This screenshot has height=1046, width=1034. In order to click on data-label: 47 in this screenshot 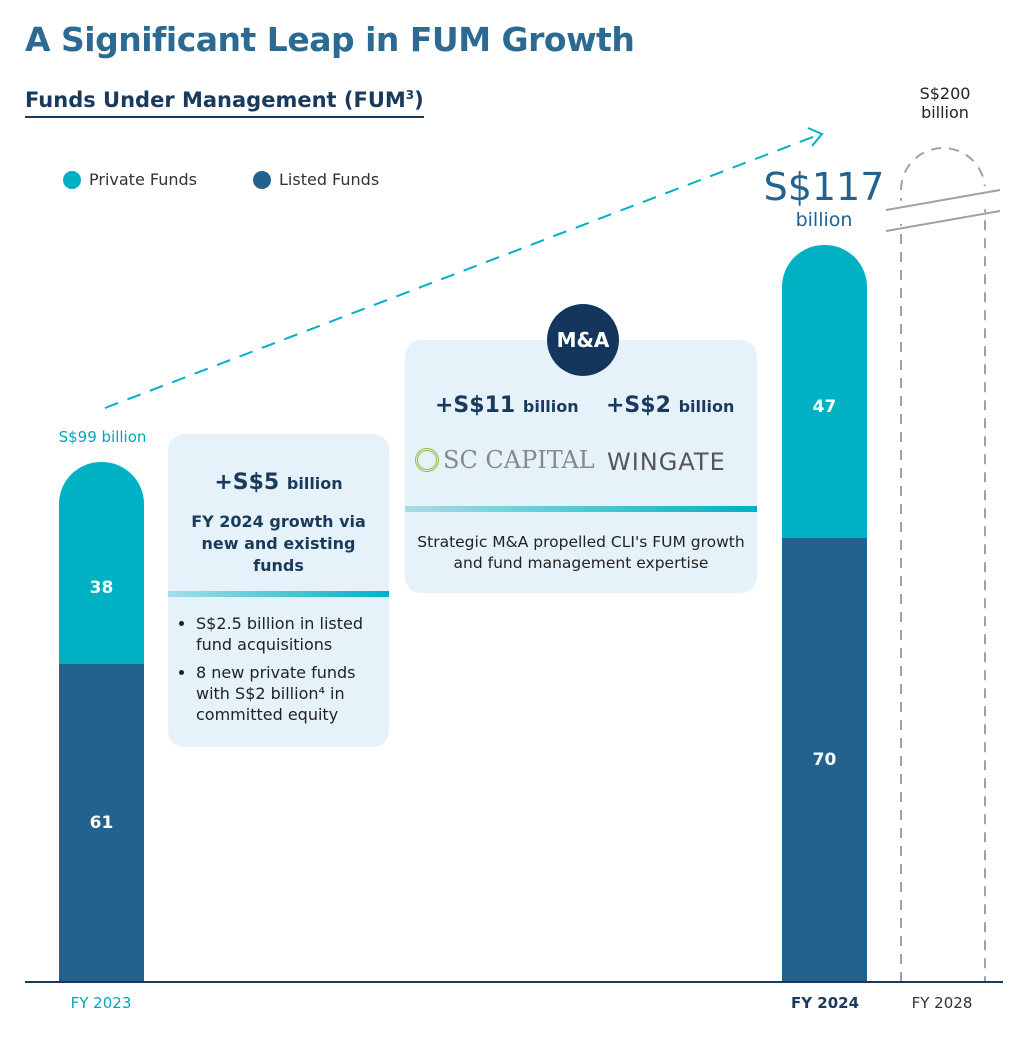, I will do `click(824, 406)`.